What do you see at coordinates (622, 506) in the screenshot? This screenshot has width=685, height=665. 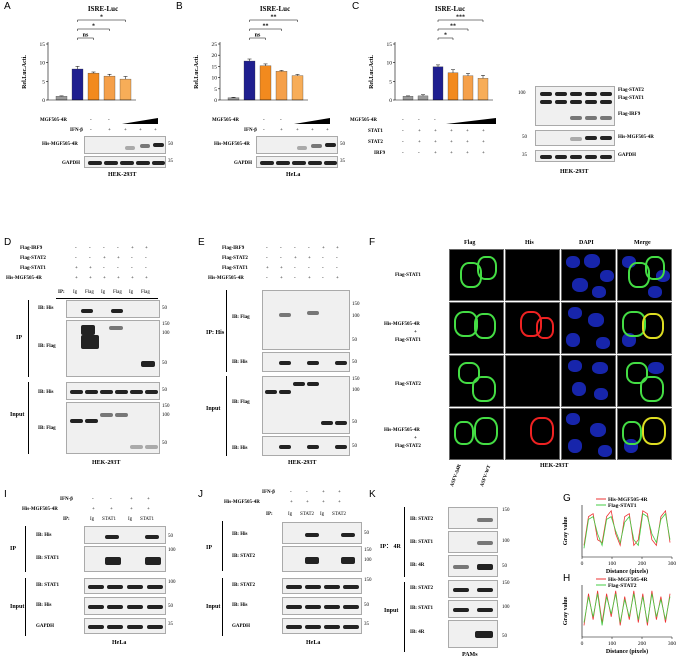 I see `legend-label: Flag-STAT1` at bounding box center [622, 506].